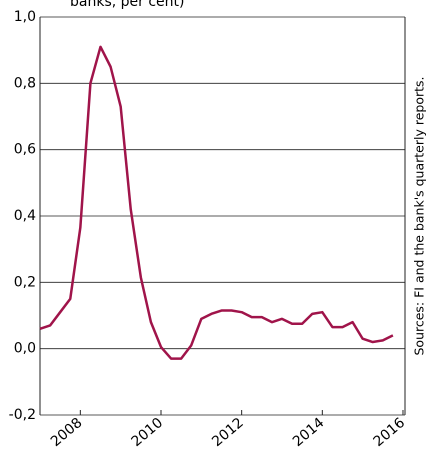  What do you see at coordinates (25, 216) in the screenshot?
I see `y-tick-label: 0,4` at bounding box center [25, 216].